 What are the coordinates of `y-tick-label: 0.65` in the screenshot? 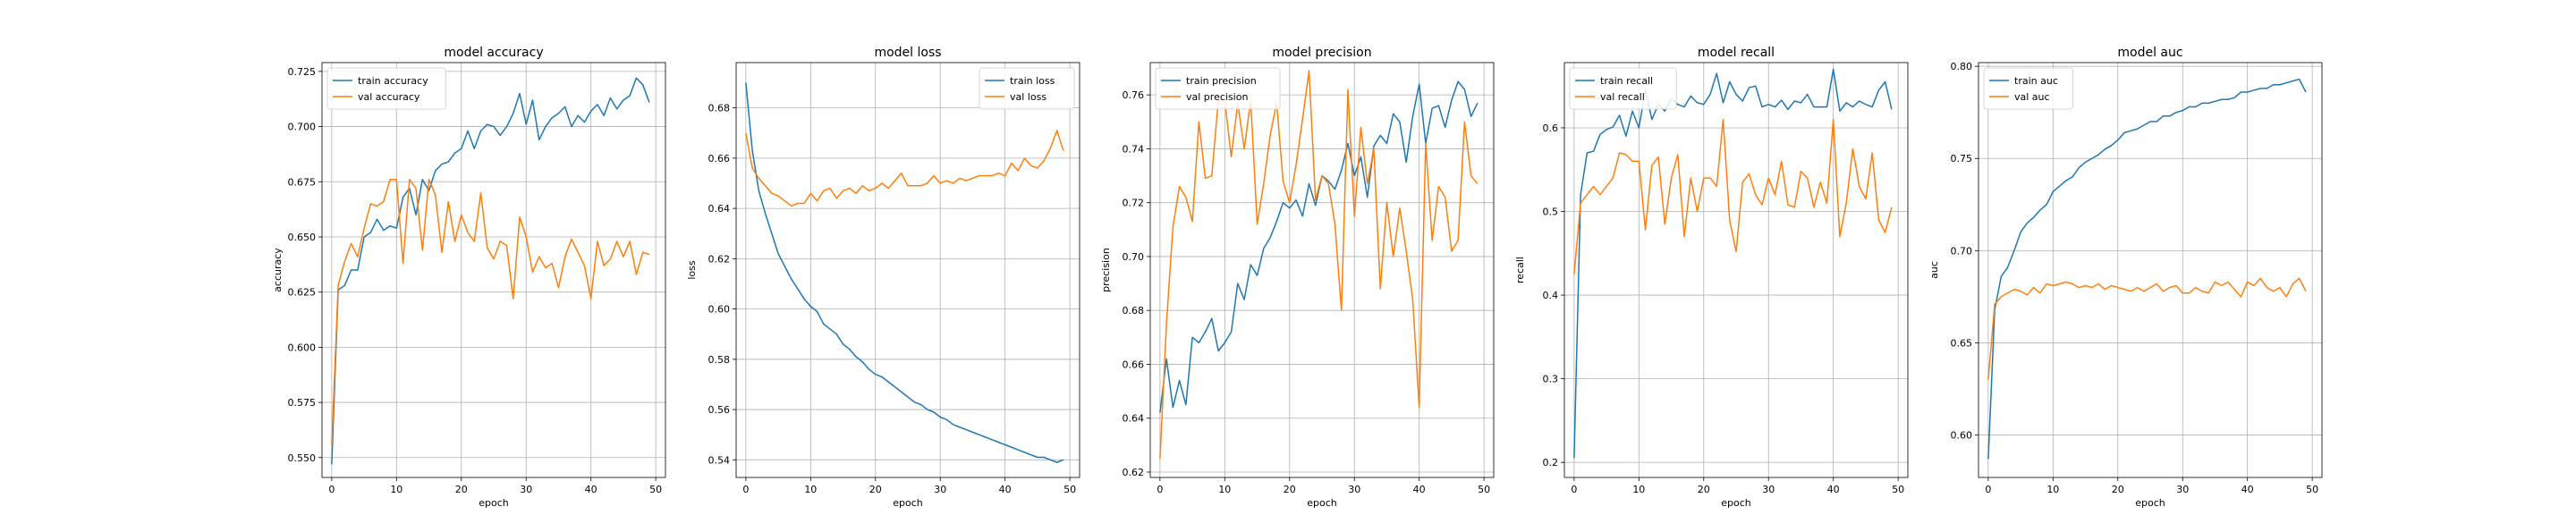 It's located at (1962, 343).